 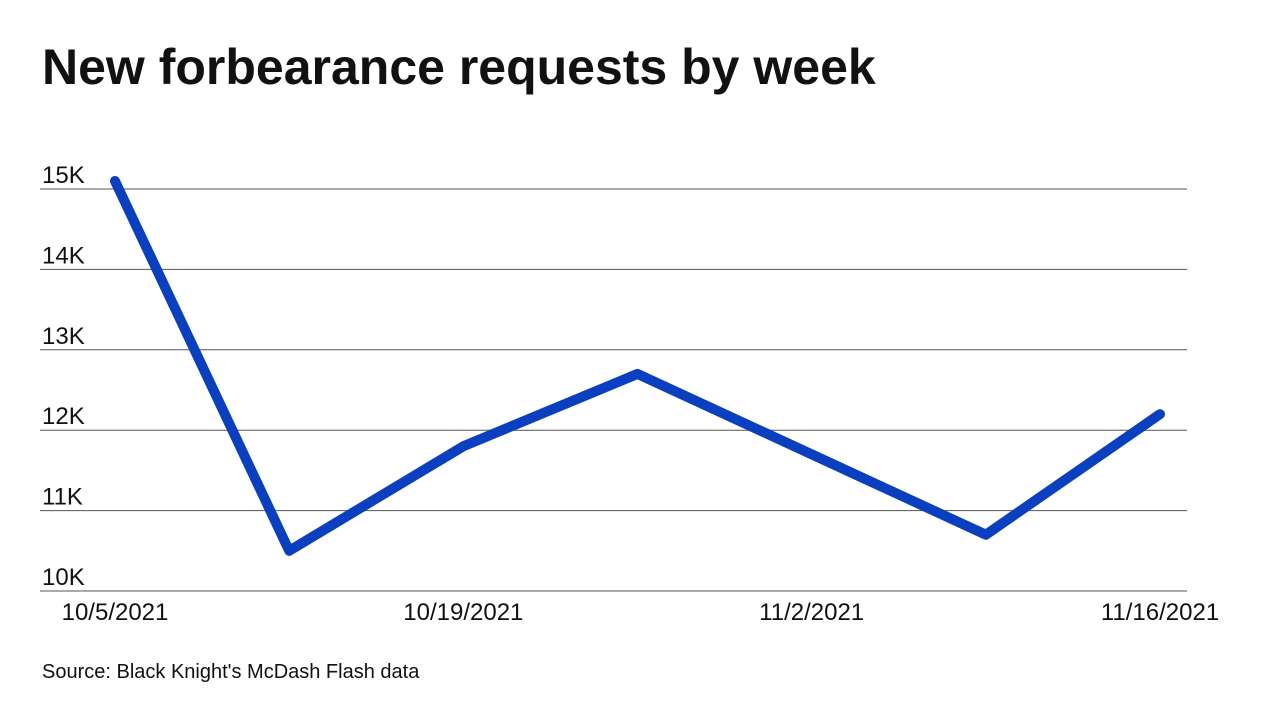 What do you see at coordinates (1160, 612) in the screenshot?
I see `x-tick-label: 11/16/2021` at bounding box center [1160, 612].